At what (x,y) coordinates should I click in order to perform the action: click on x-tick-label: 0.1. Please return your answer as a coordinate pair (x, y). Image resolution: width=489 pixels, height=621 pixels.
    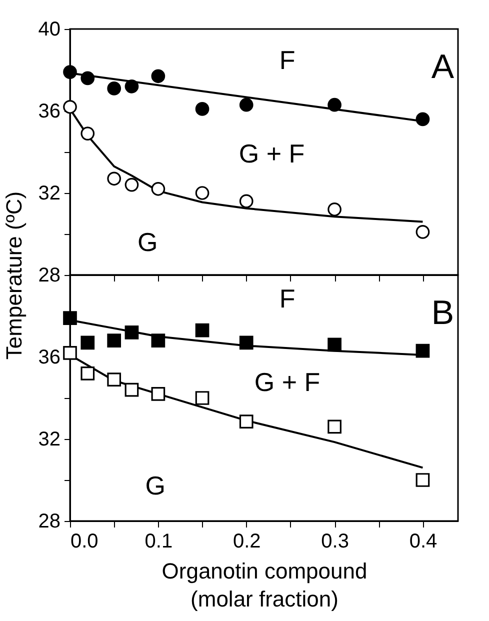
    Looking at the image, I should click on (158, 541).